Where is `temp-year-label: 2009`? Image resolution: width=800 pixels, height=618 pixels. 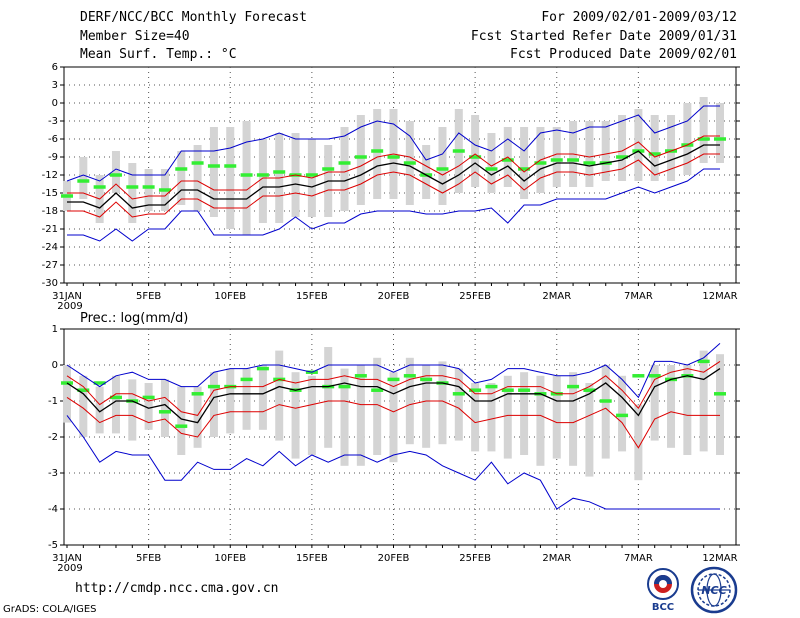
temp-year-label: 2009 is located at coordinates (69, 306).